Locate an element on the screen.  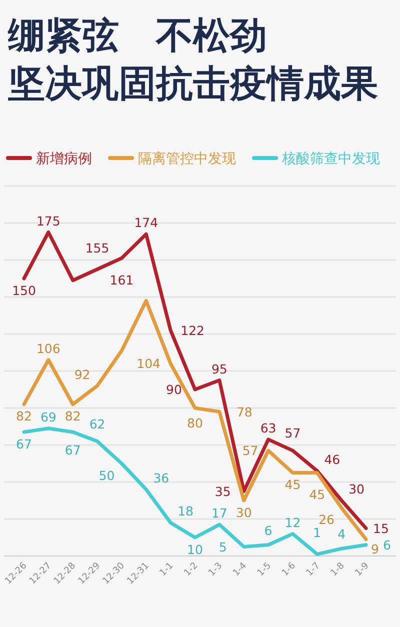
data-label: 15 is located at coordinates (381, 528).